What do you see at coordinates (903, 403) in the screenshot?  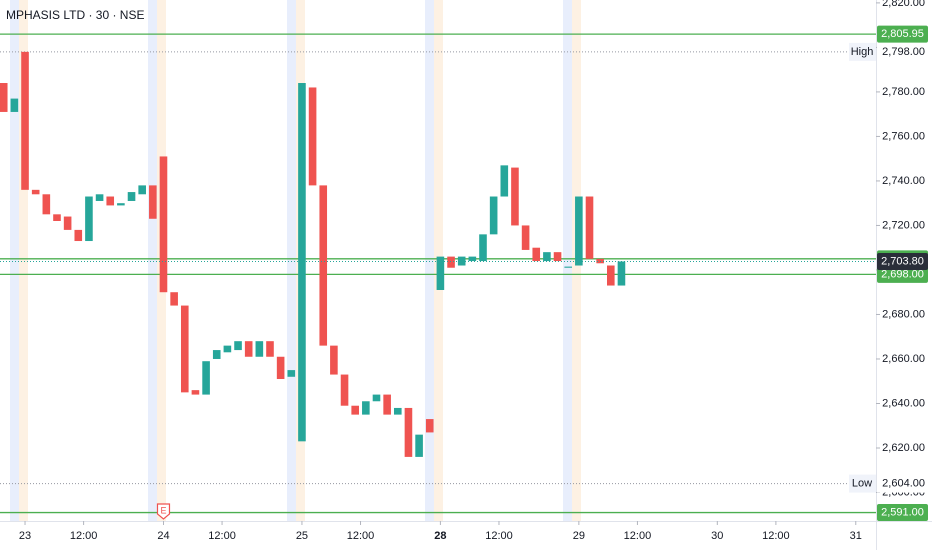 I see `y-tick-label: 2,640.00` at bounding box center [903, 403].